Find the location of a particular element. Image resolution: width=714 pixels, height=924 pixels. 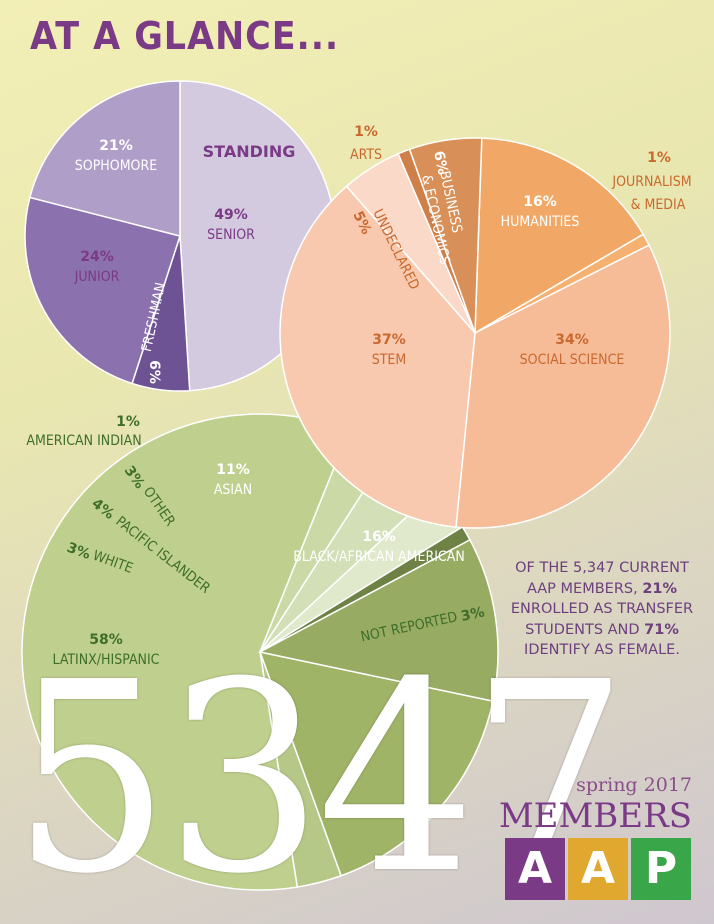

season-label: spring 2017 is located at coordinates (634, 785).